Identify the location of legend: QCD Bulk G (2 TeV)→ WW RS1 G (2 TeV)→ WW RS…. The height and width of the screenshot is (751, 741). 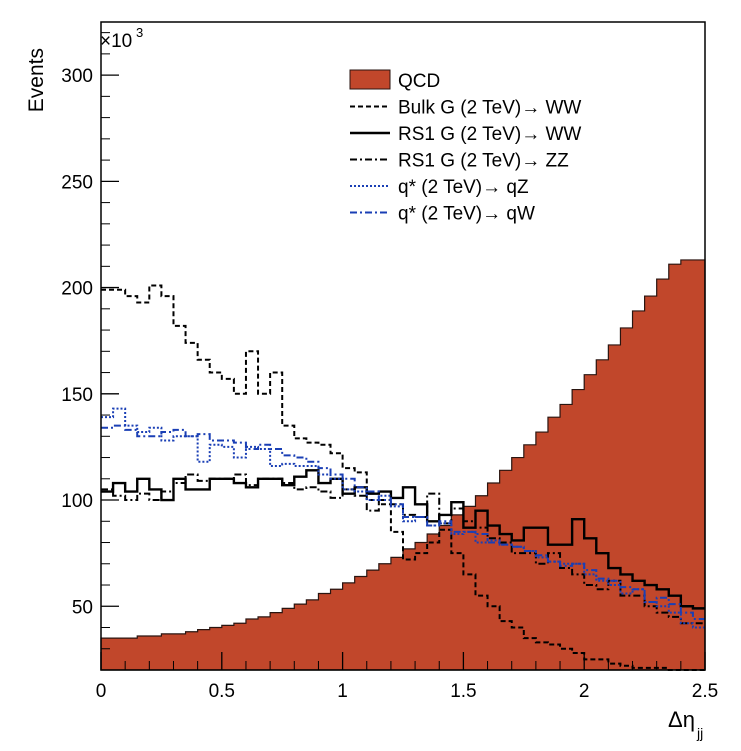
(465, 147).